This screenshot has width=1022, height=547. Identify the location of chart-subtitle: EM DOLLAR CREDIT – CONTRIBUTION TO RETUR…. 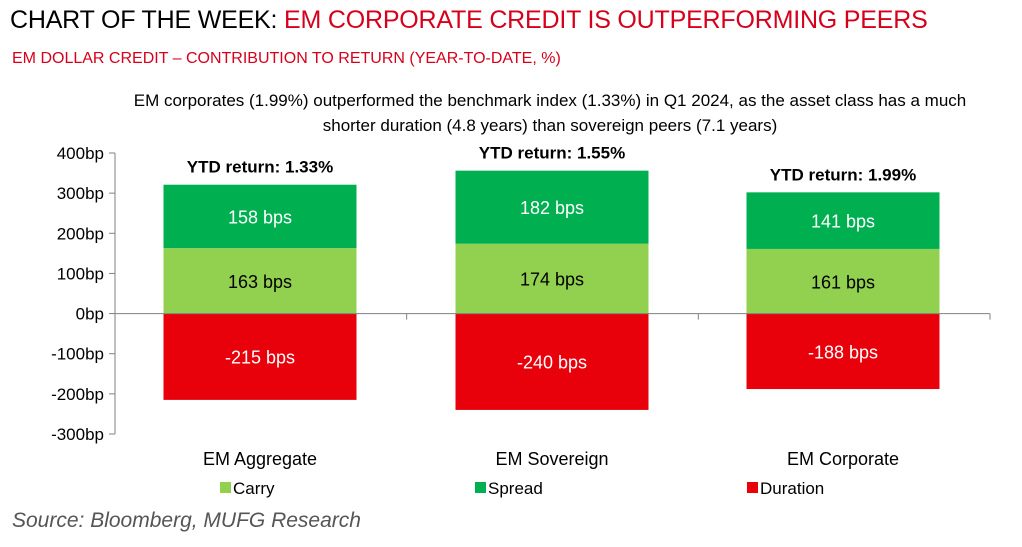
(286, 58).